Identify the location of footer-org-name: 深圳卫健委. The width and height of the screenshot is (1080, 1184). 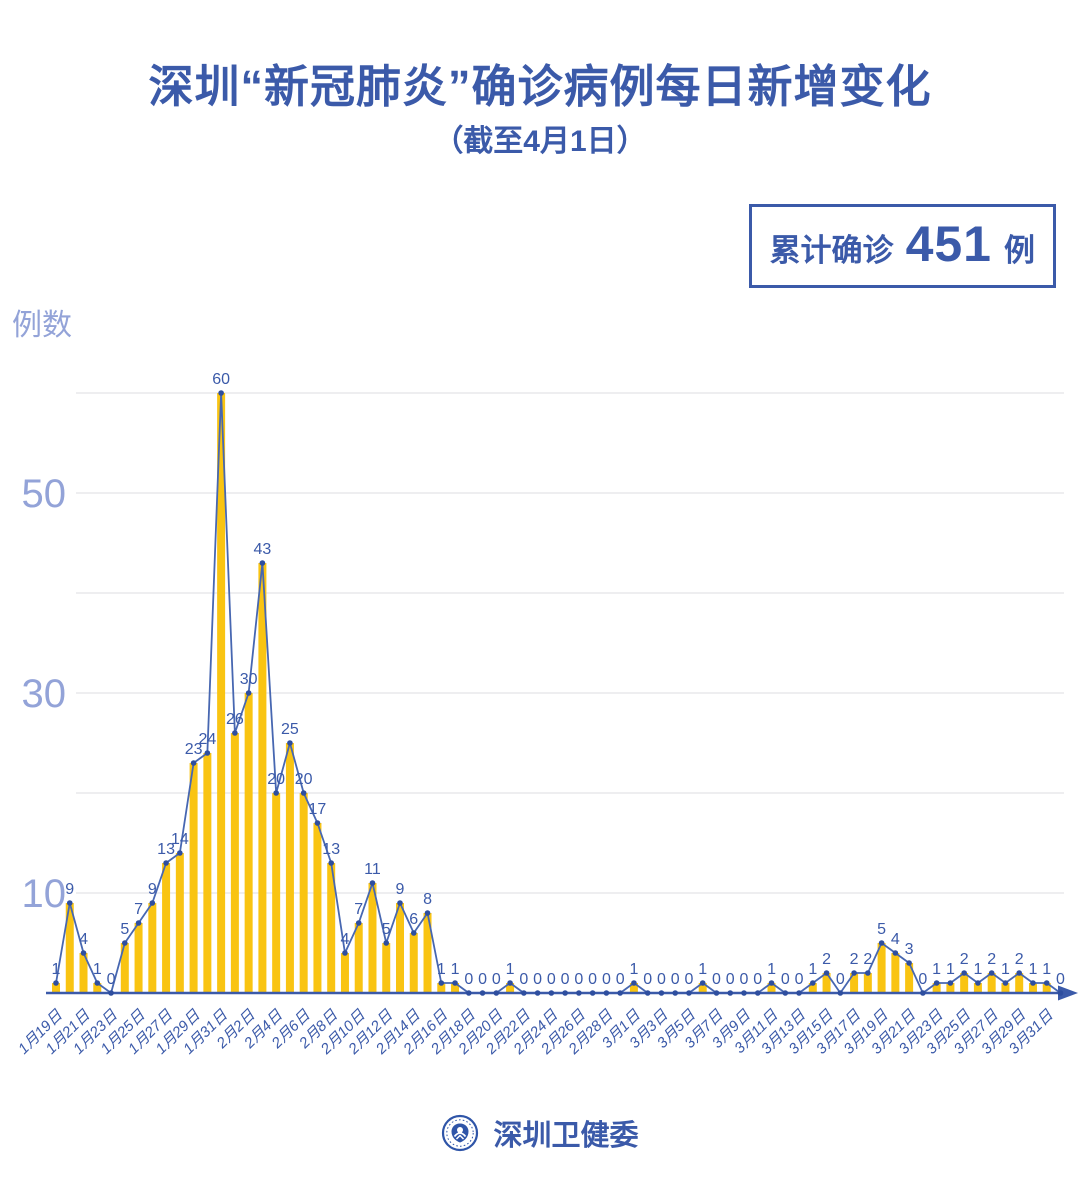
(566, 1136).